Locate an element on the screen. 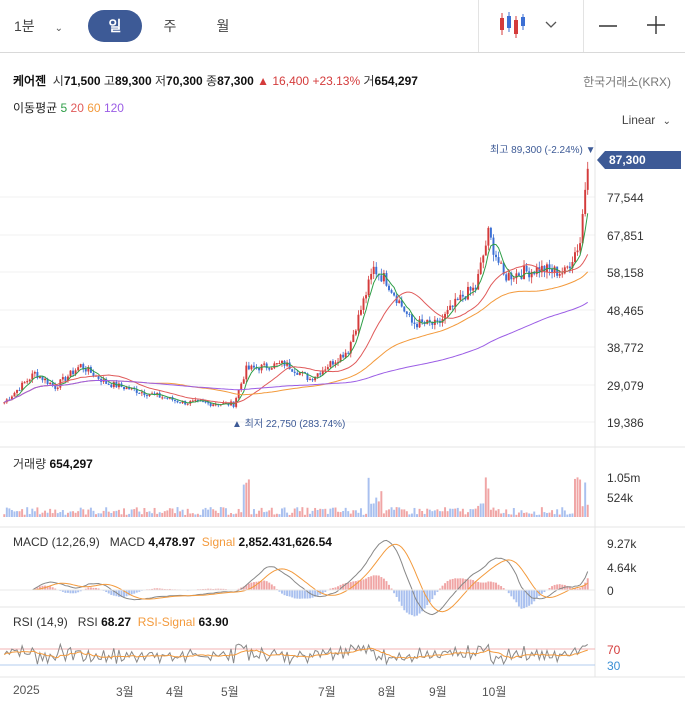 The width and height of the screenshot is (685, 706). tab-month: 월 is located at coordinates (223, 26).